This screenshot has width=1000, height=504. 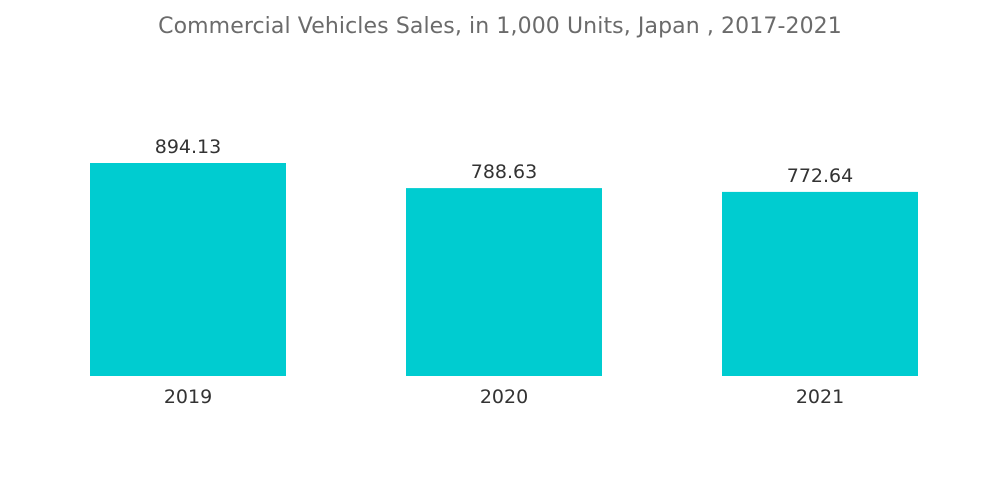 I want to click on bar-2019, so click(x=188, y=269).